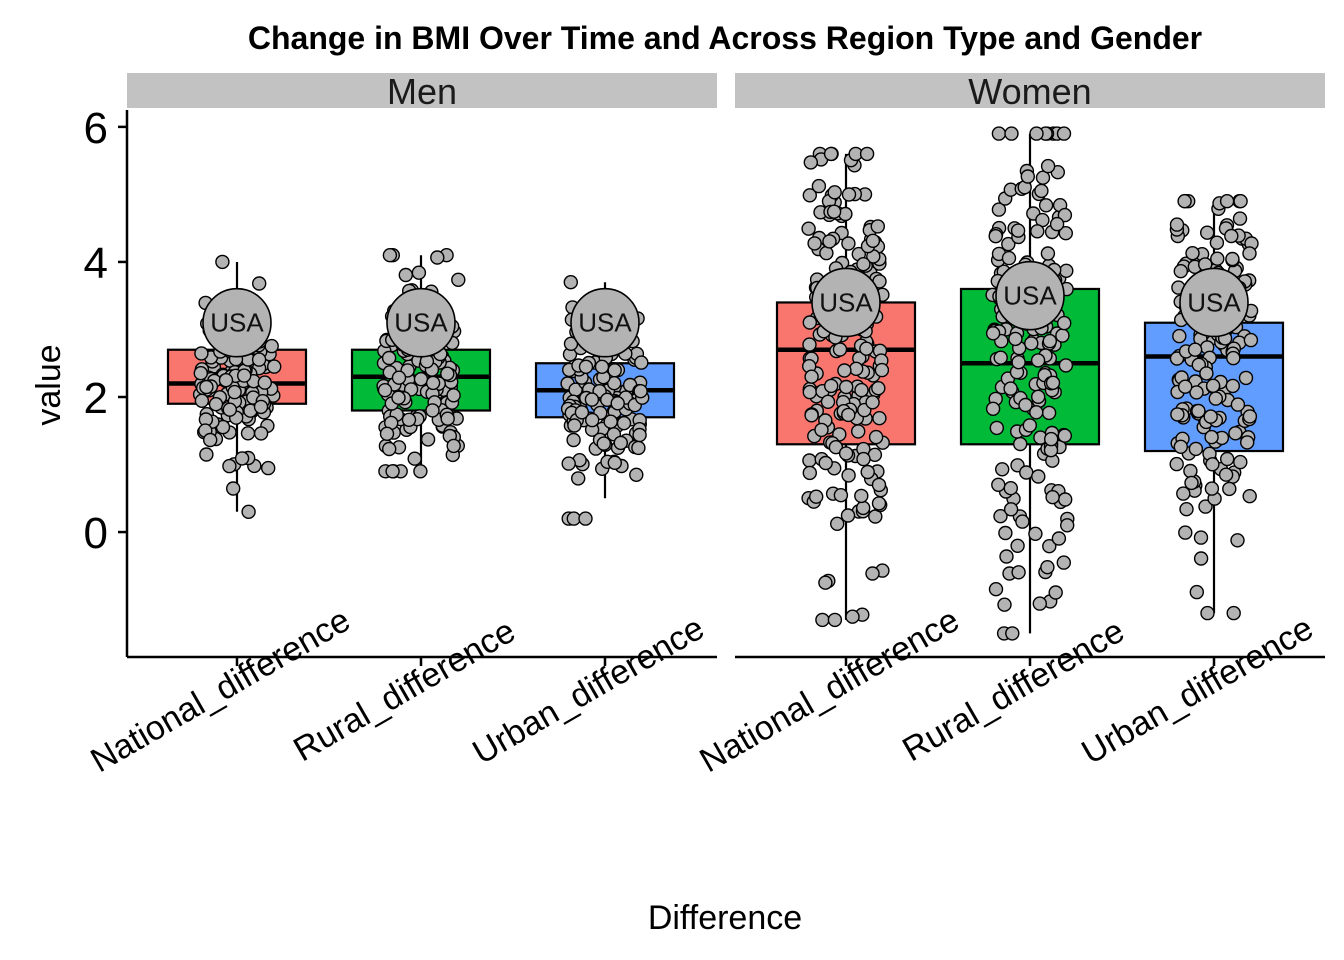  Describe the element at coordinates (96, 128) in the screenshot. I see `y-tick-label: 6` at that location.